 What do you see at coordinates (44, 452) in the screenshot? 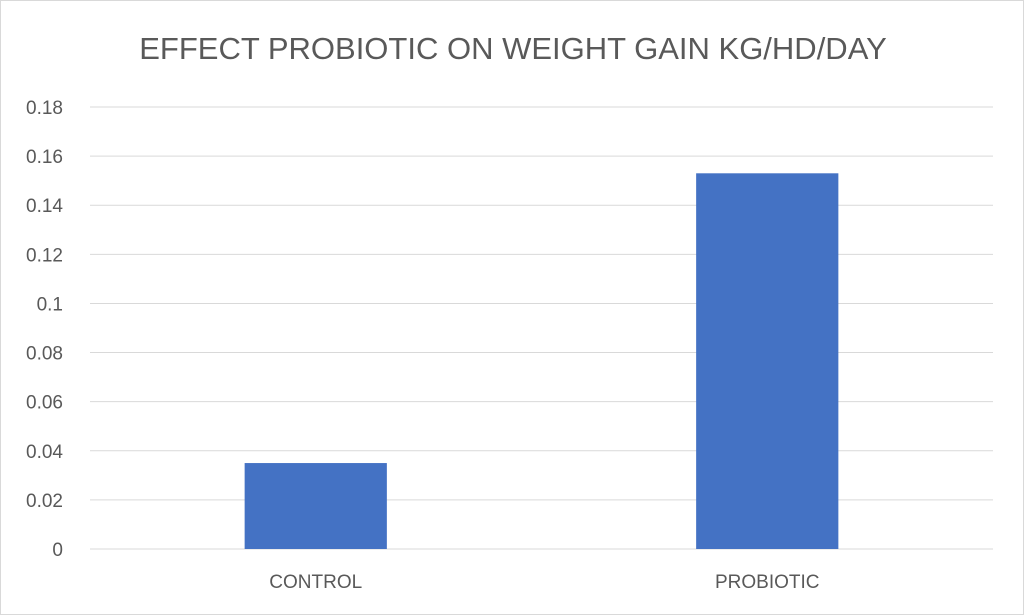
I see `y-tick-label: 0.04` at bounding box center [44, 452].